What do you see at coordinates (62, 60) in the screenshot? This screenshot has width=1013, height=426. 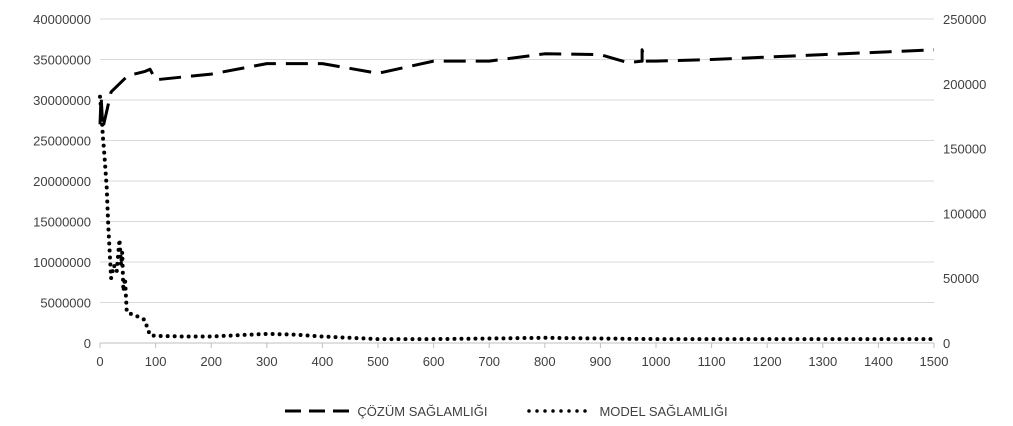 I see `y-left-tick-label-7: 35000000` at bounding box center [62, 60].